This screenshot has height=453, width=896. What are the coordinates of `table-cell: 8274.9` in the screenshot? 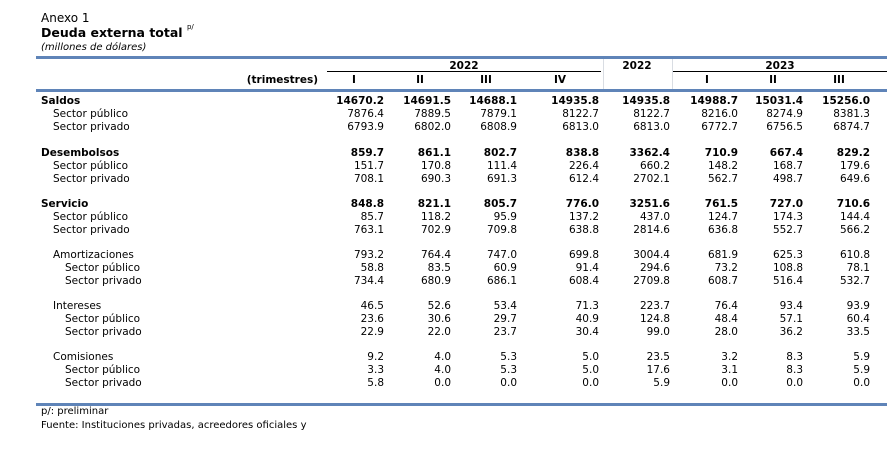 It's located at (784, 114).